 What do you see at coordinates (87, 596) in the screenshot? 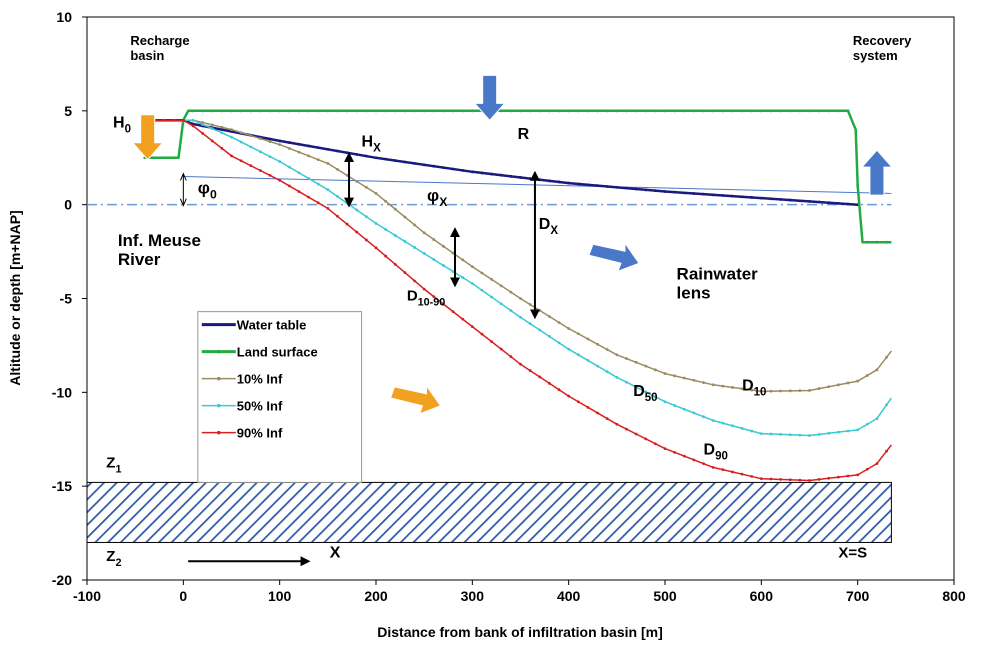
I see `x-tick-label: -100` at bounding box center [87, 596].